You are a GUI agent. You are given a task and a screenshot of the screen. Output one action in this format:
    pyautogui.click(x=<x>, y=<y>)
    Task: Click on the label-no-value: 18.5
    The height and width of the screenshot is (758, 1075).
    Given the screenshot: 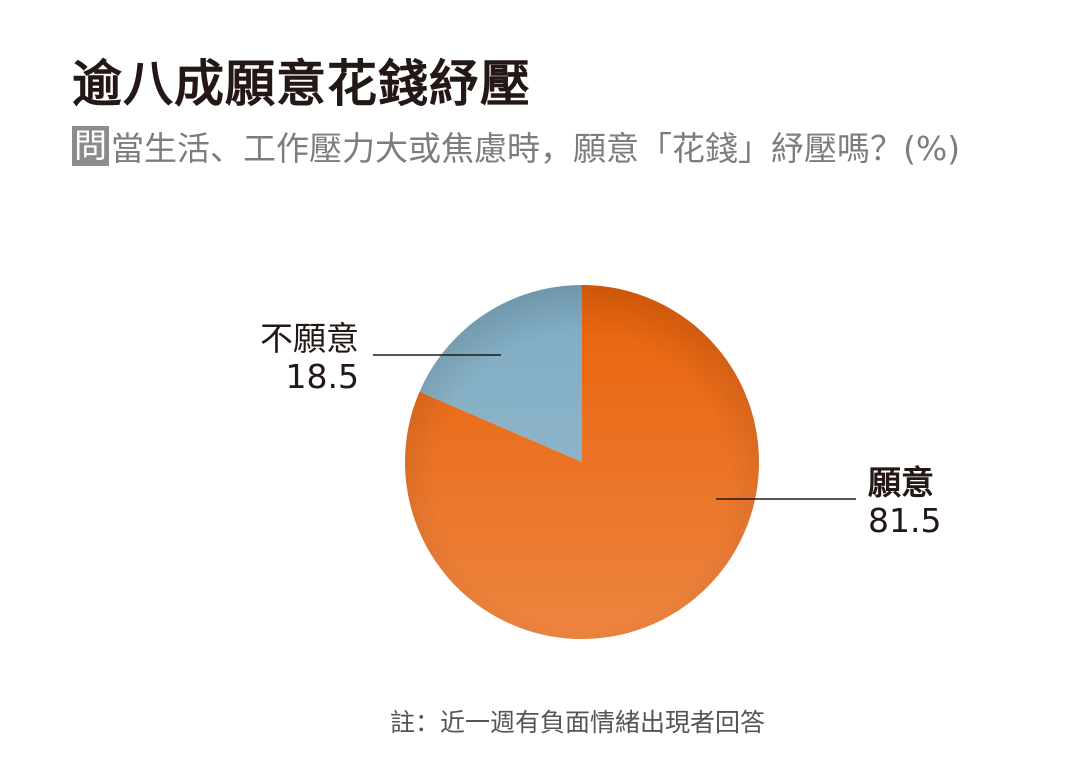 What is the action you would take?
    pyautogui.click(x=322, y=376)
    